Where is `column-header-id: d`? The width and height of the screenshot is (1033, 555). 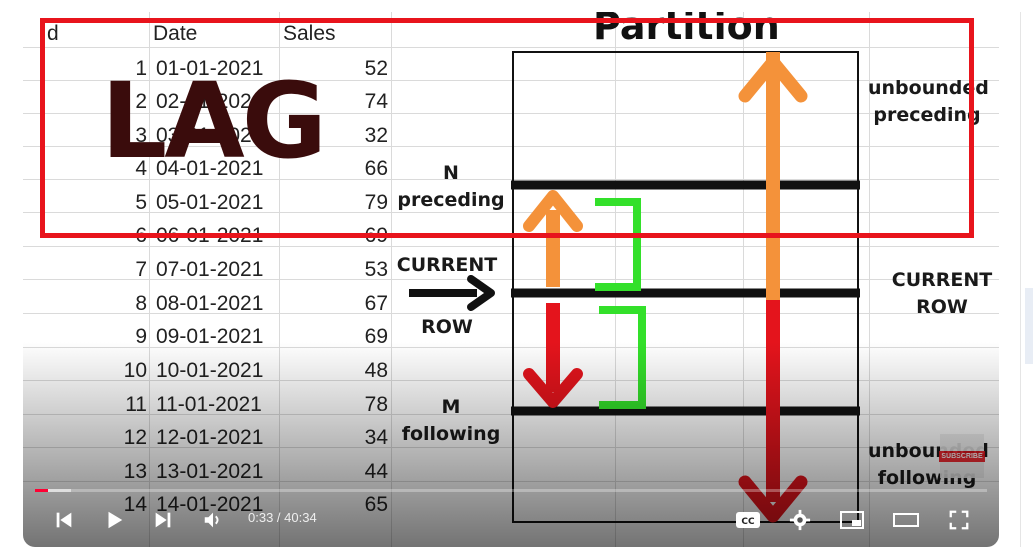
column-header-id: d is located at coordinates (53, 33).